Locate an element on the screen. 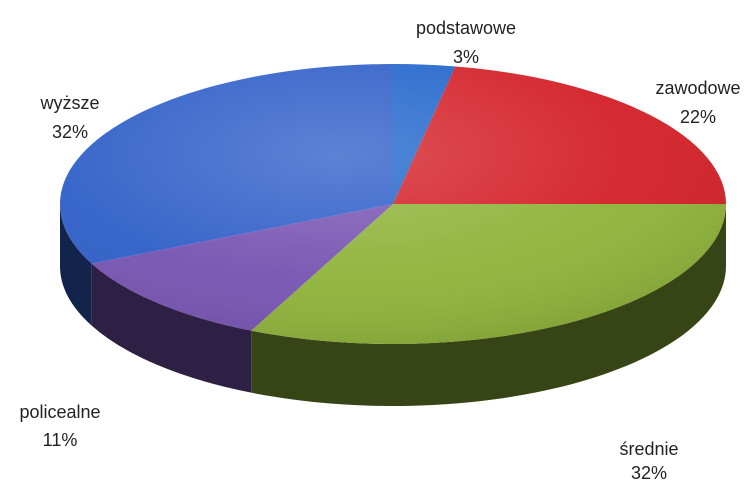 The image size is (750, 482). label-srednie-value: 32% is located at coordinates (649, 472).